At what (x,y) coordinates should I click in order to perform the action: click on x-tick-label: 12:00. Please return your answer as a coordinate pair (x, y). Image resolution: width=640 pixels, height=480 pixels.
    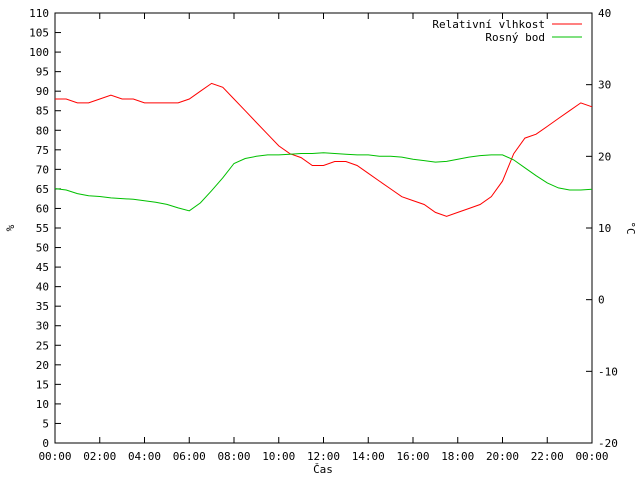
    Looking at the image, I should click on (323, 456).